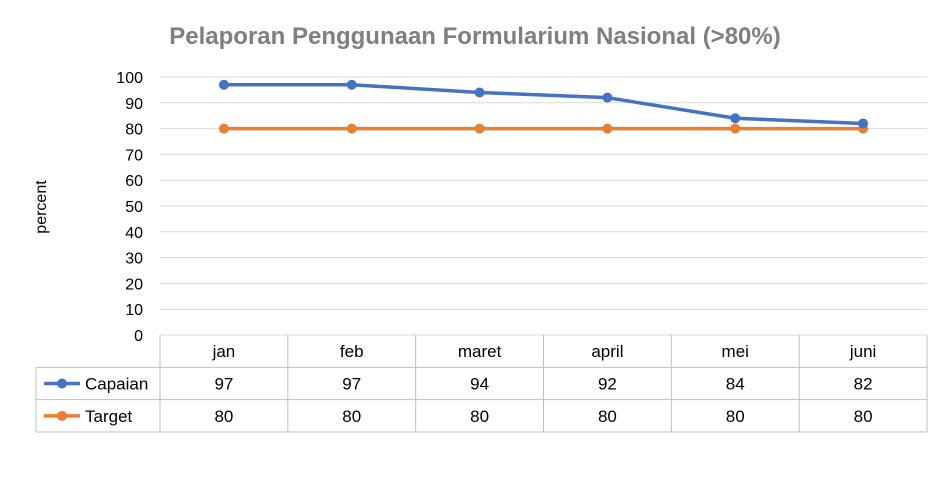 The image size is (950, 486). Describe the element at coordinates (607, 351) in the screenshot. I see `x-tick-label: april` at that location.